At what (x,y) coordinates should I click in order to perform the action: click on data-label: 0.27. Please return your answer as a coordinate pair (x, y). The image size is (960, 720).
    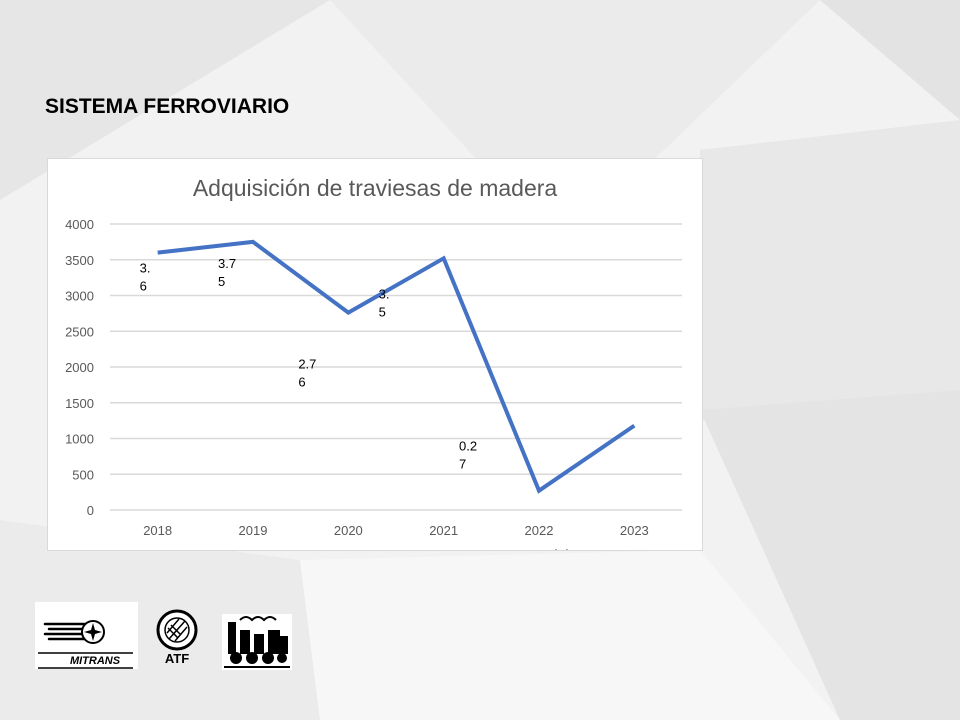
    Looking at the image, I should click on (468, 455).